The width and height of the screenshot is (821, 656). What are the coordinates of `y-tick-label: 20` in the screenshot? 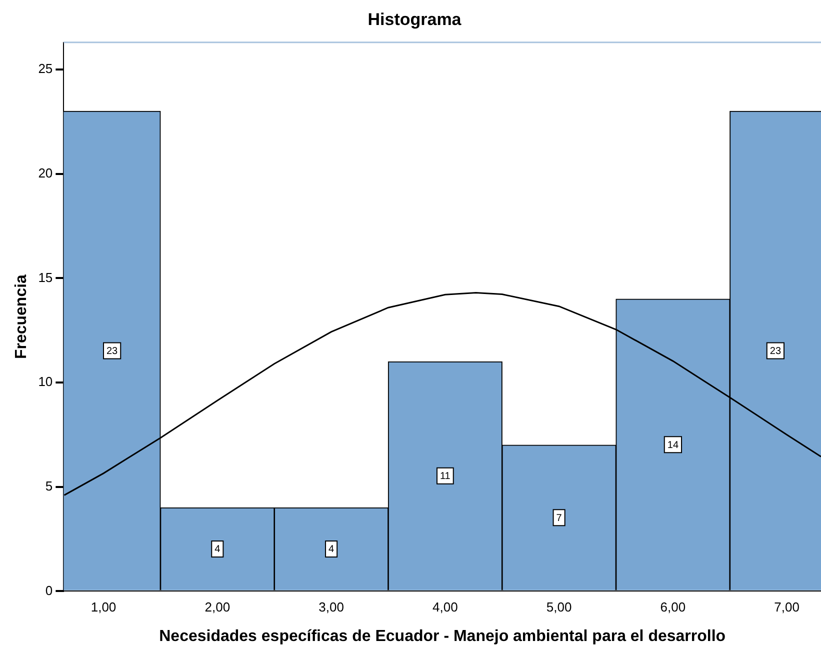 It's located at (45, 172).